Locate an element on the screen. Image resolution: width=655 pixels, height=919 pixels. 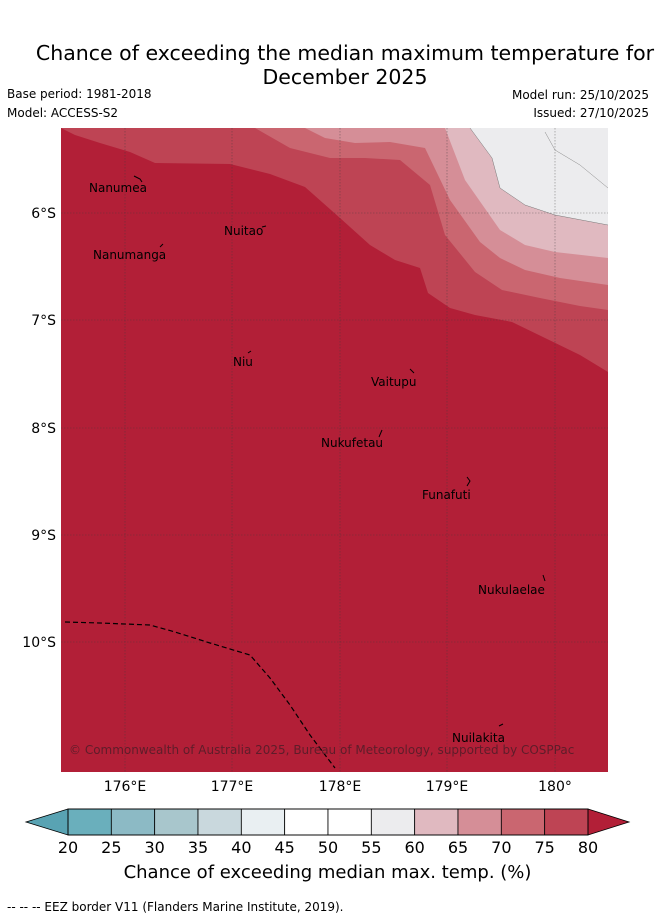
lat-label: 6°S is located at coordinates (43, 214).